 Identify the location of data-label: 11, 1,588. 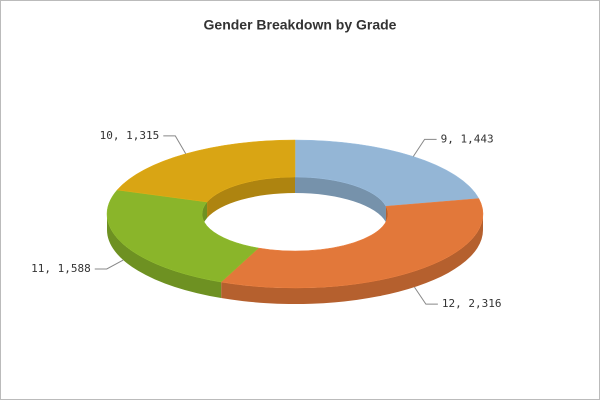
(61, 268).